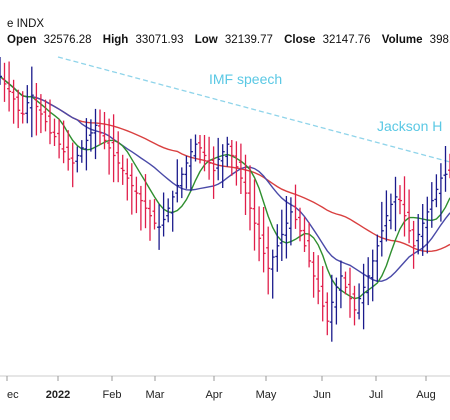 This screenshot has height=420, width=450. What do you see at coordinates (440, 40) in the screenshot?
I see `volume-value: 398.4` at bounding box center [440, 40].